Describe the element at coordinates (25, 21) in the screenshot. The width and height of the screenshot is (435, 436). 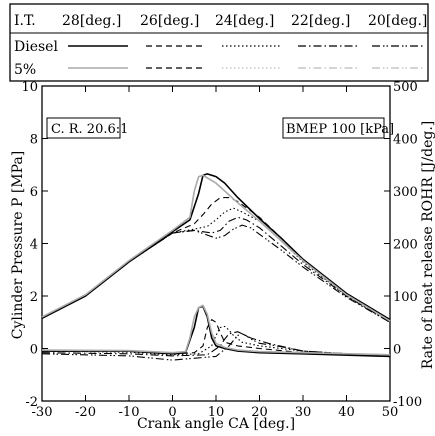
I see `legend-header-label: I.T.` at that location.